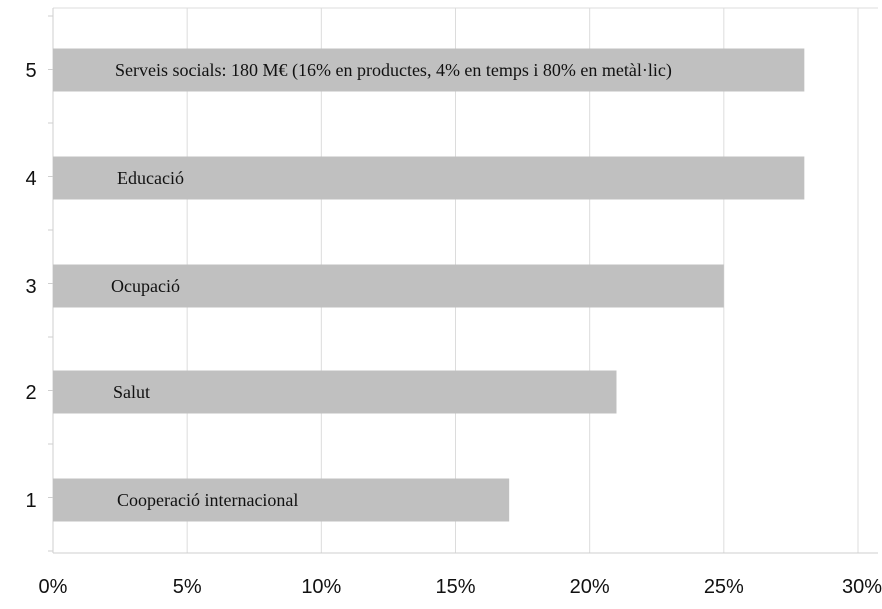  I want to click on bar-label-3: Ocupació, so click(145, 286).